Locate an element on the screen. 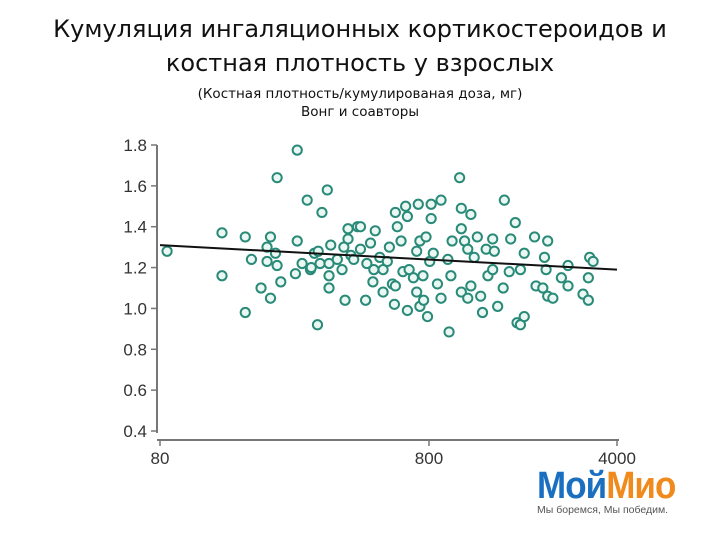  y-tick-label: 0.4 is located at coordinates (135, 431).